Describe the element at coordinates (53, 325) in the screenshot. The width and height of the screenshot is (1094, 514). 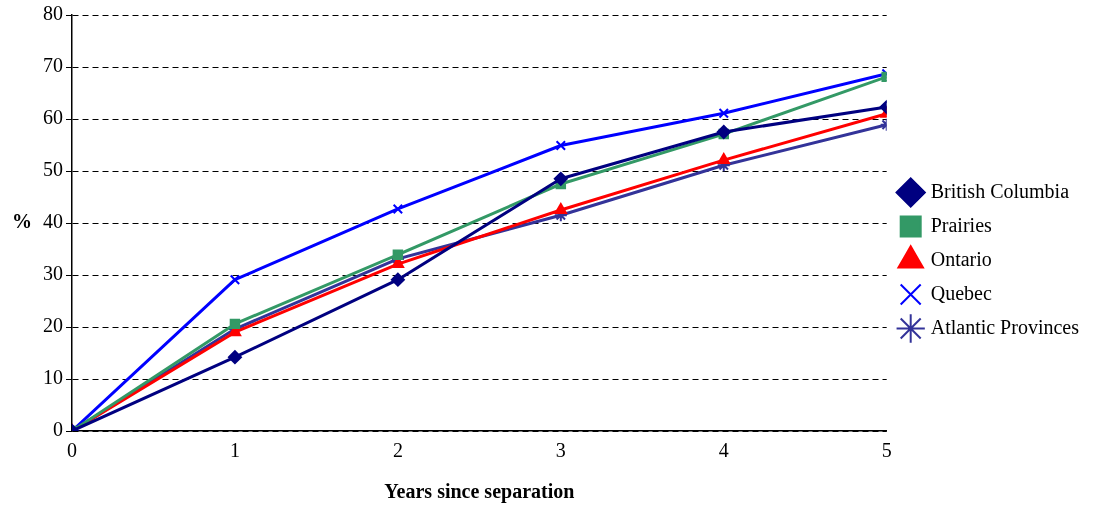
I see `y-tick-label: 20` at that location.